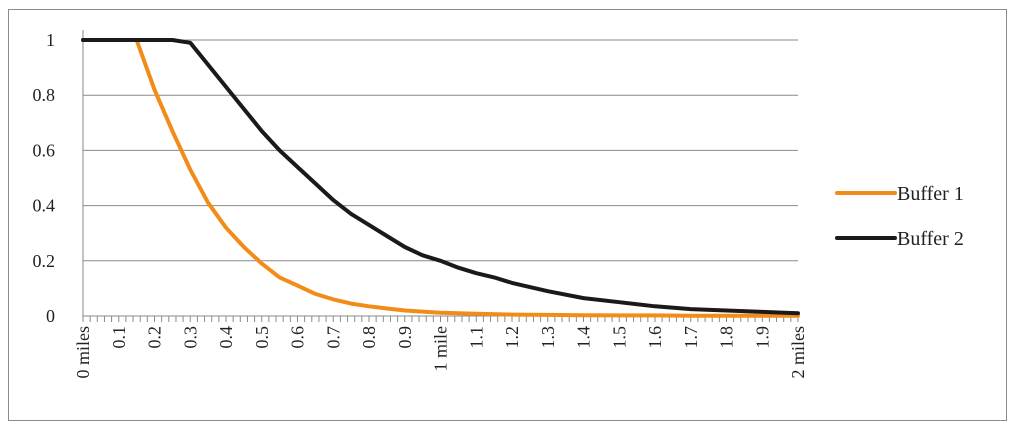 The width and height of the screenshot is (1018, 431). What do you see at coordinates (298, 337) in the screenshot?
I see `x-tick-label: 0.6` at bounding box center [298, 337].